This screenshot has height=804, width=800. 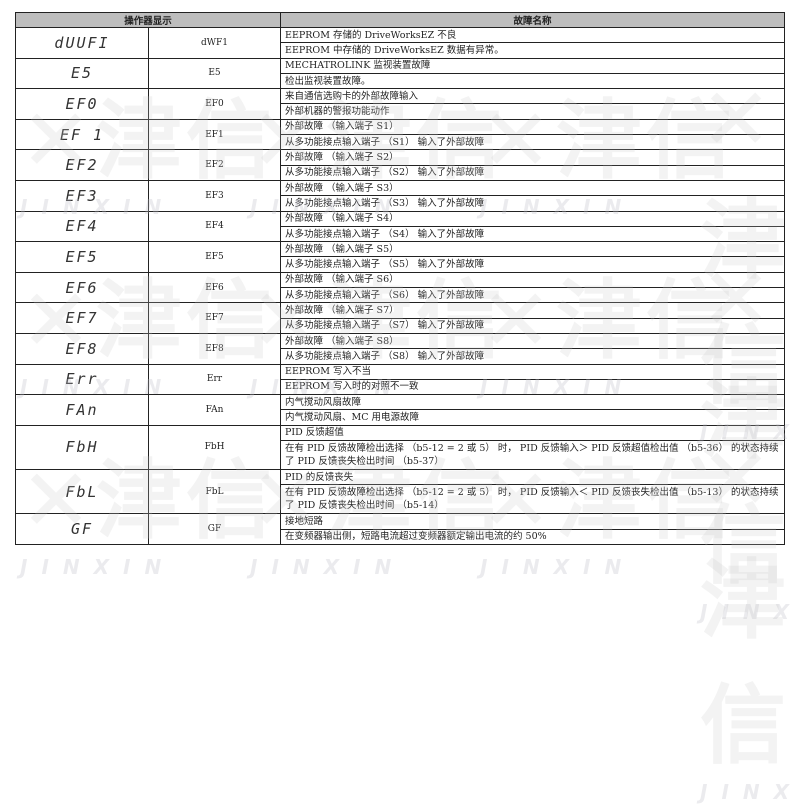 I want to click on fault-description: 从多功能接点输入端子 （S1） 输入了外部故障, so click(x=532, y=142).